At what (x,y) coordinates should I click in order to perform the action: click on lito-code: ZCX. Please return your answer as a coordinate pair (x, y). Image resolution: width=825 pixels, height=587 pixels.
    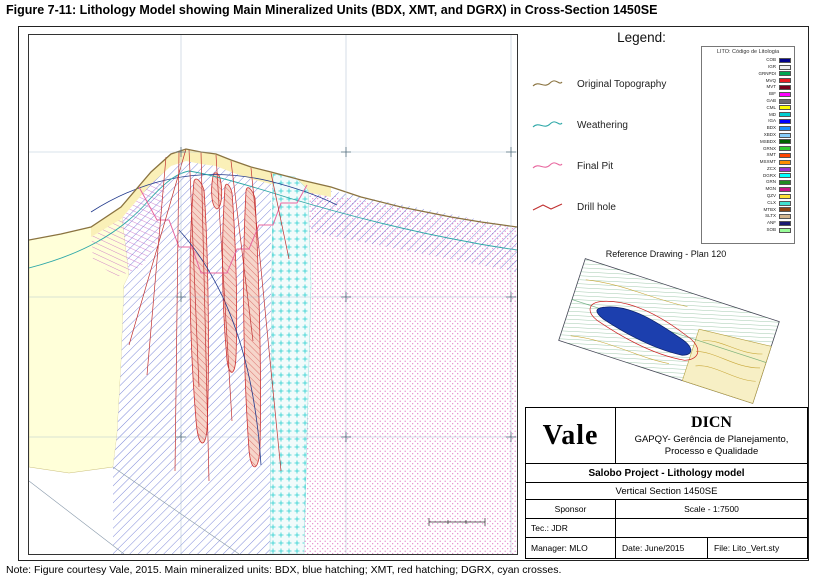
    Looking at the image, I should click on (771, 168).